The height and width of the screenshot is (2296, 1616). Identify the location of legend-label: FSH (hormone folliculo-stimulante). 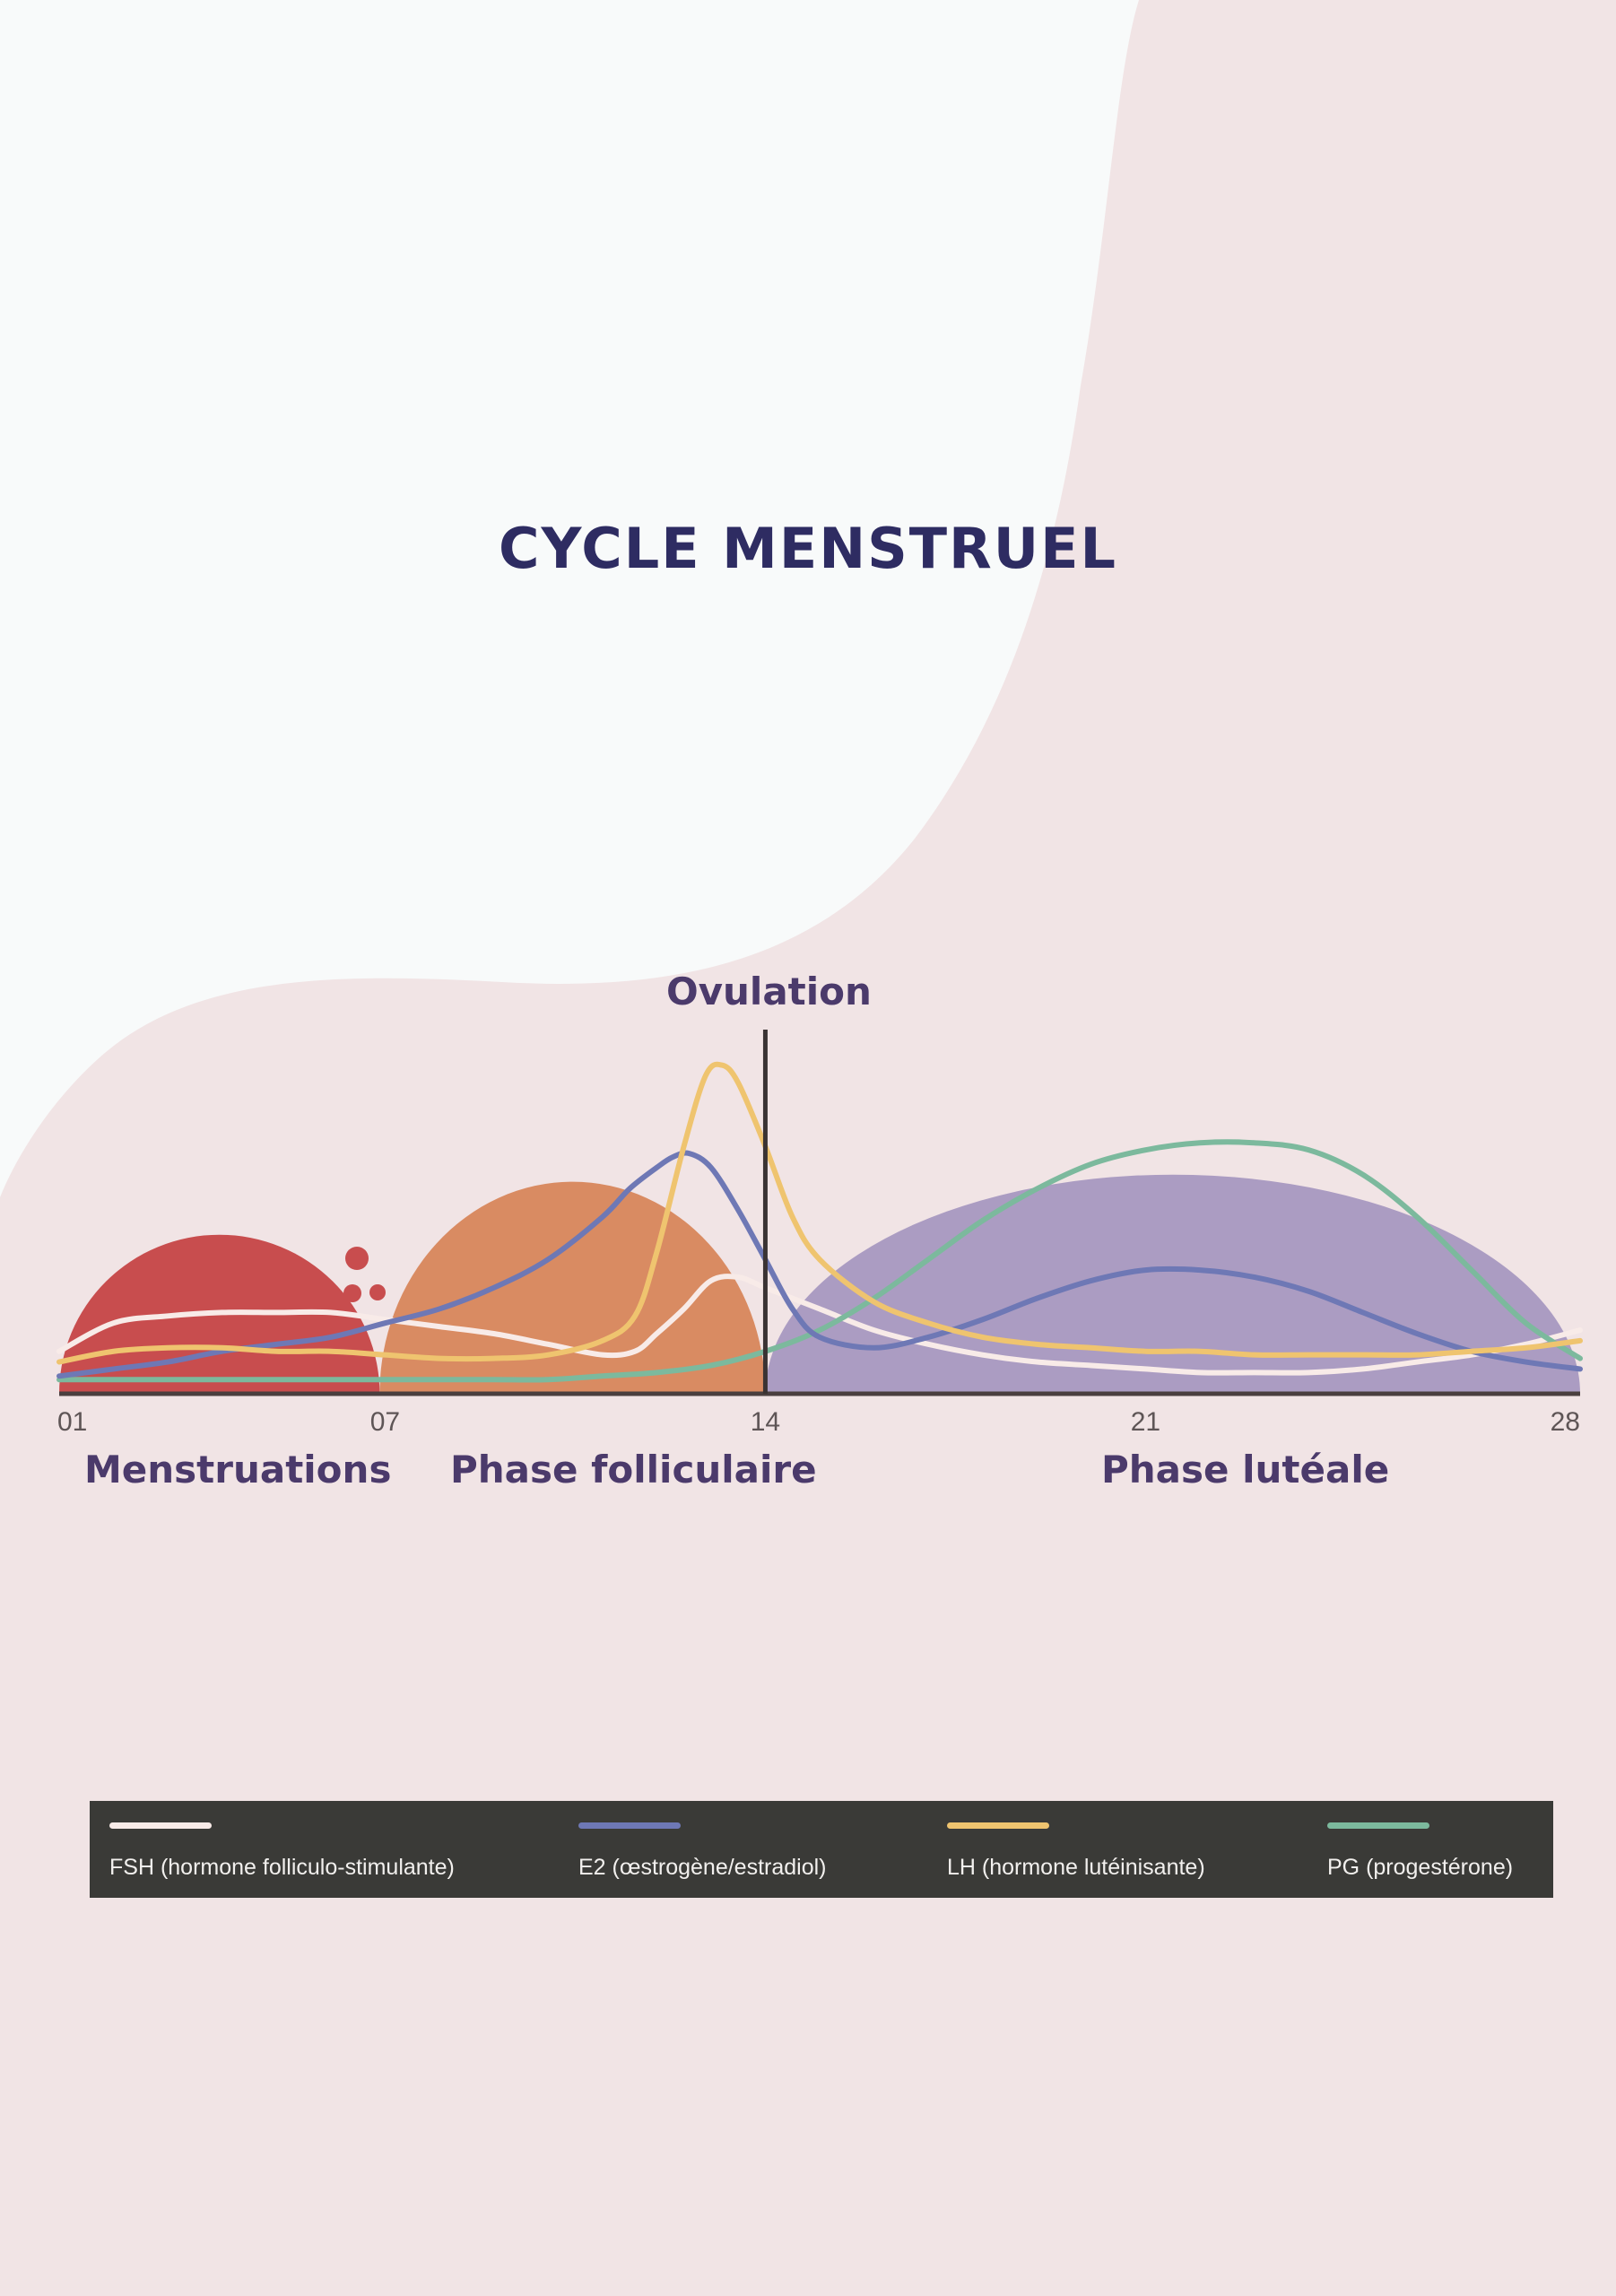
(282, 1867).